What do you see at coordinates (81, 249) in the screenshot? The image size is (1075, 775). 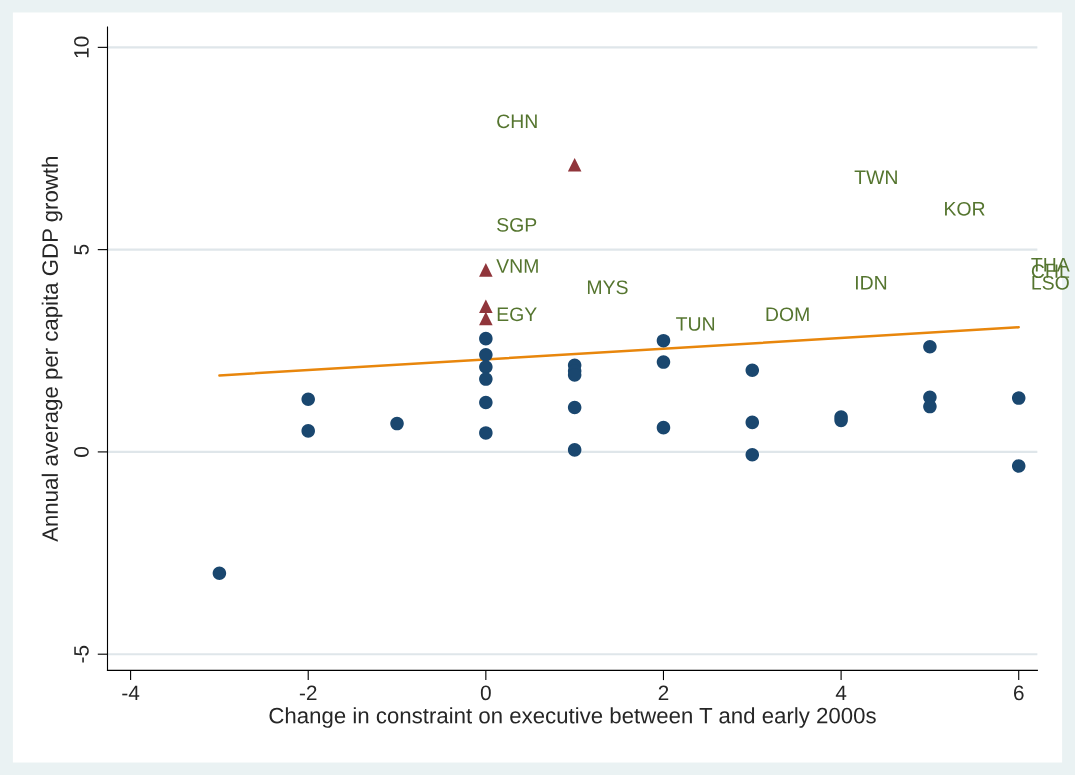 I see `y-tick-label: 5` at bounding box center [81, 249].